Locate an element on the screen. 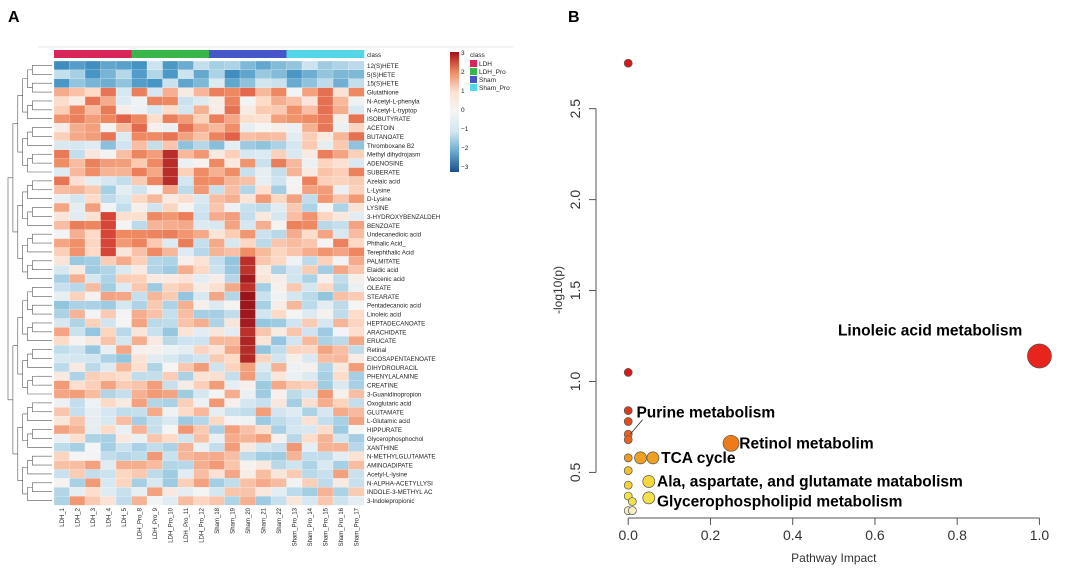  row-label: BENZOATE is located at coordinates (383, 226).